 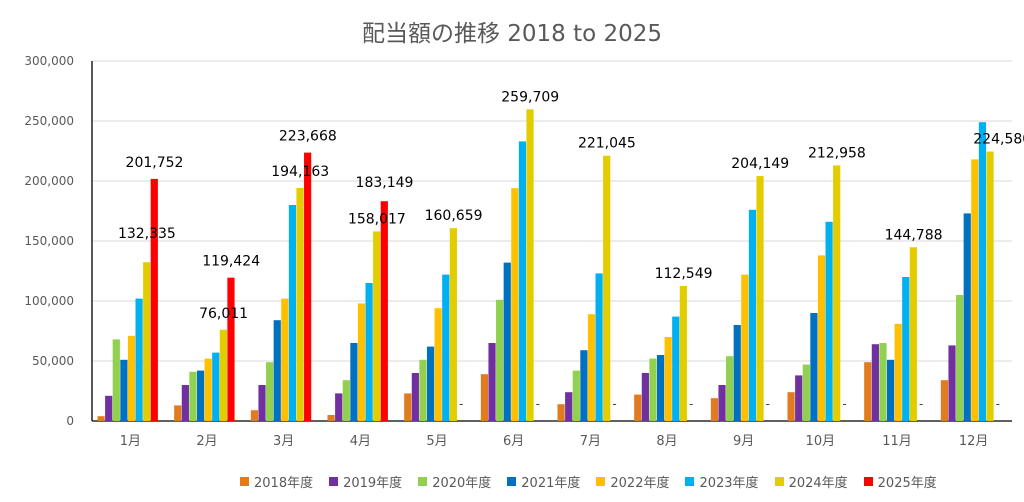 What do you see at coordinates (907, 483) in the screenshot?
I see `legend-label: 2025年度` at bounding box center [907, 483].